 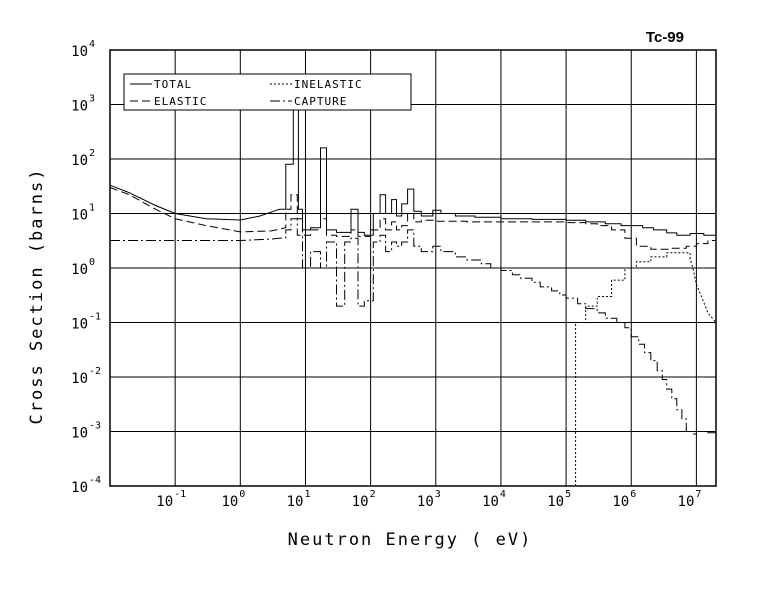 I want to click on legend-label-inelastic: INELASTIC, so click(x=328, y=84).